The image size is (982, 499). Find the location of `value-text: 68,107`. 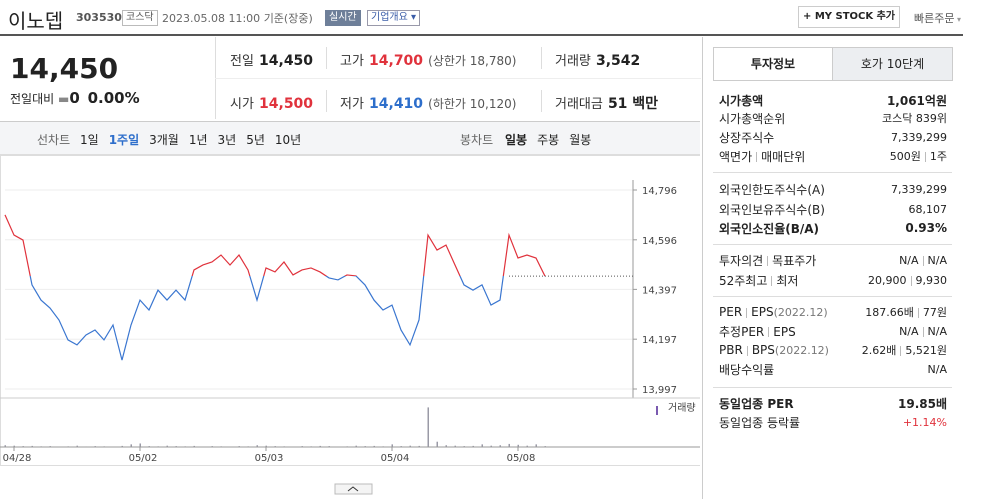

value-text: 68,107 is located at coordinates (928, 209).